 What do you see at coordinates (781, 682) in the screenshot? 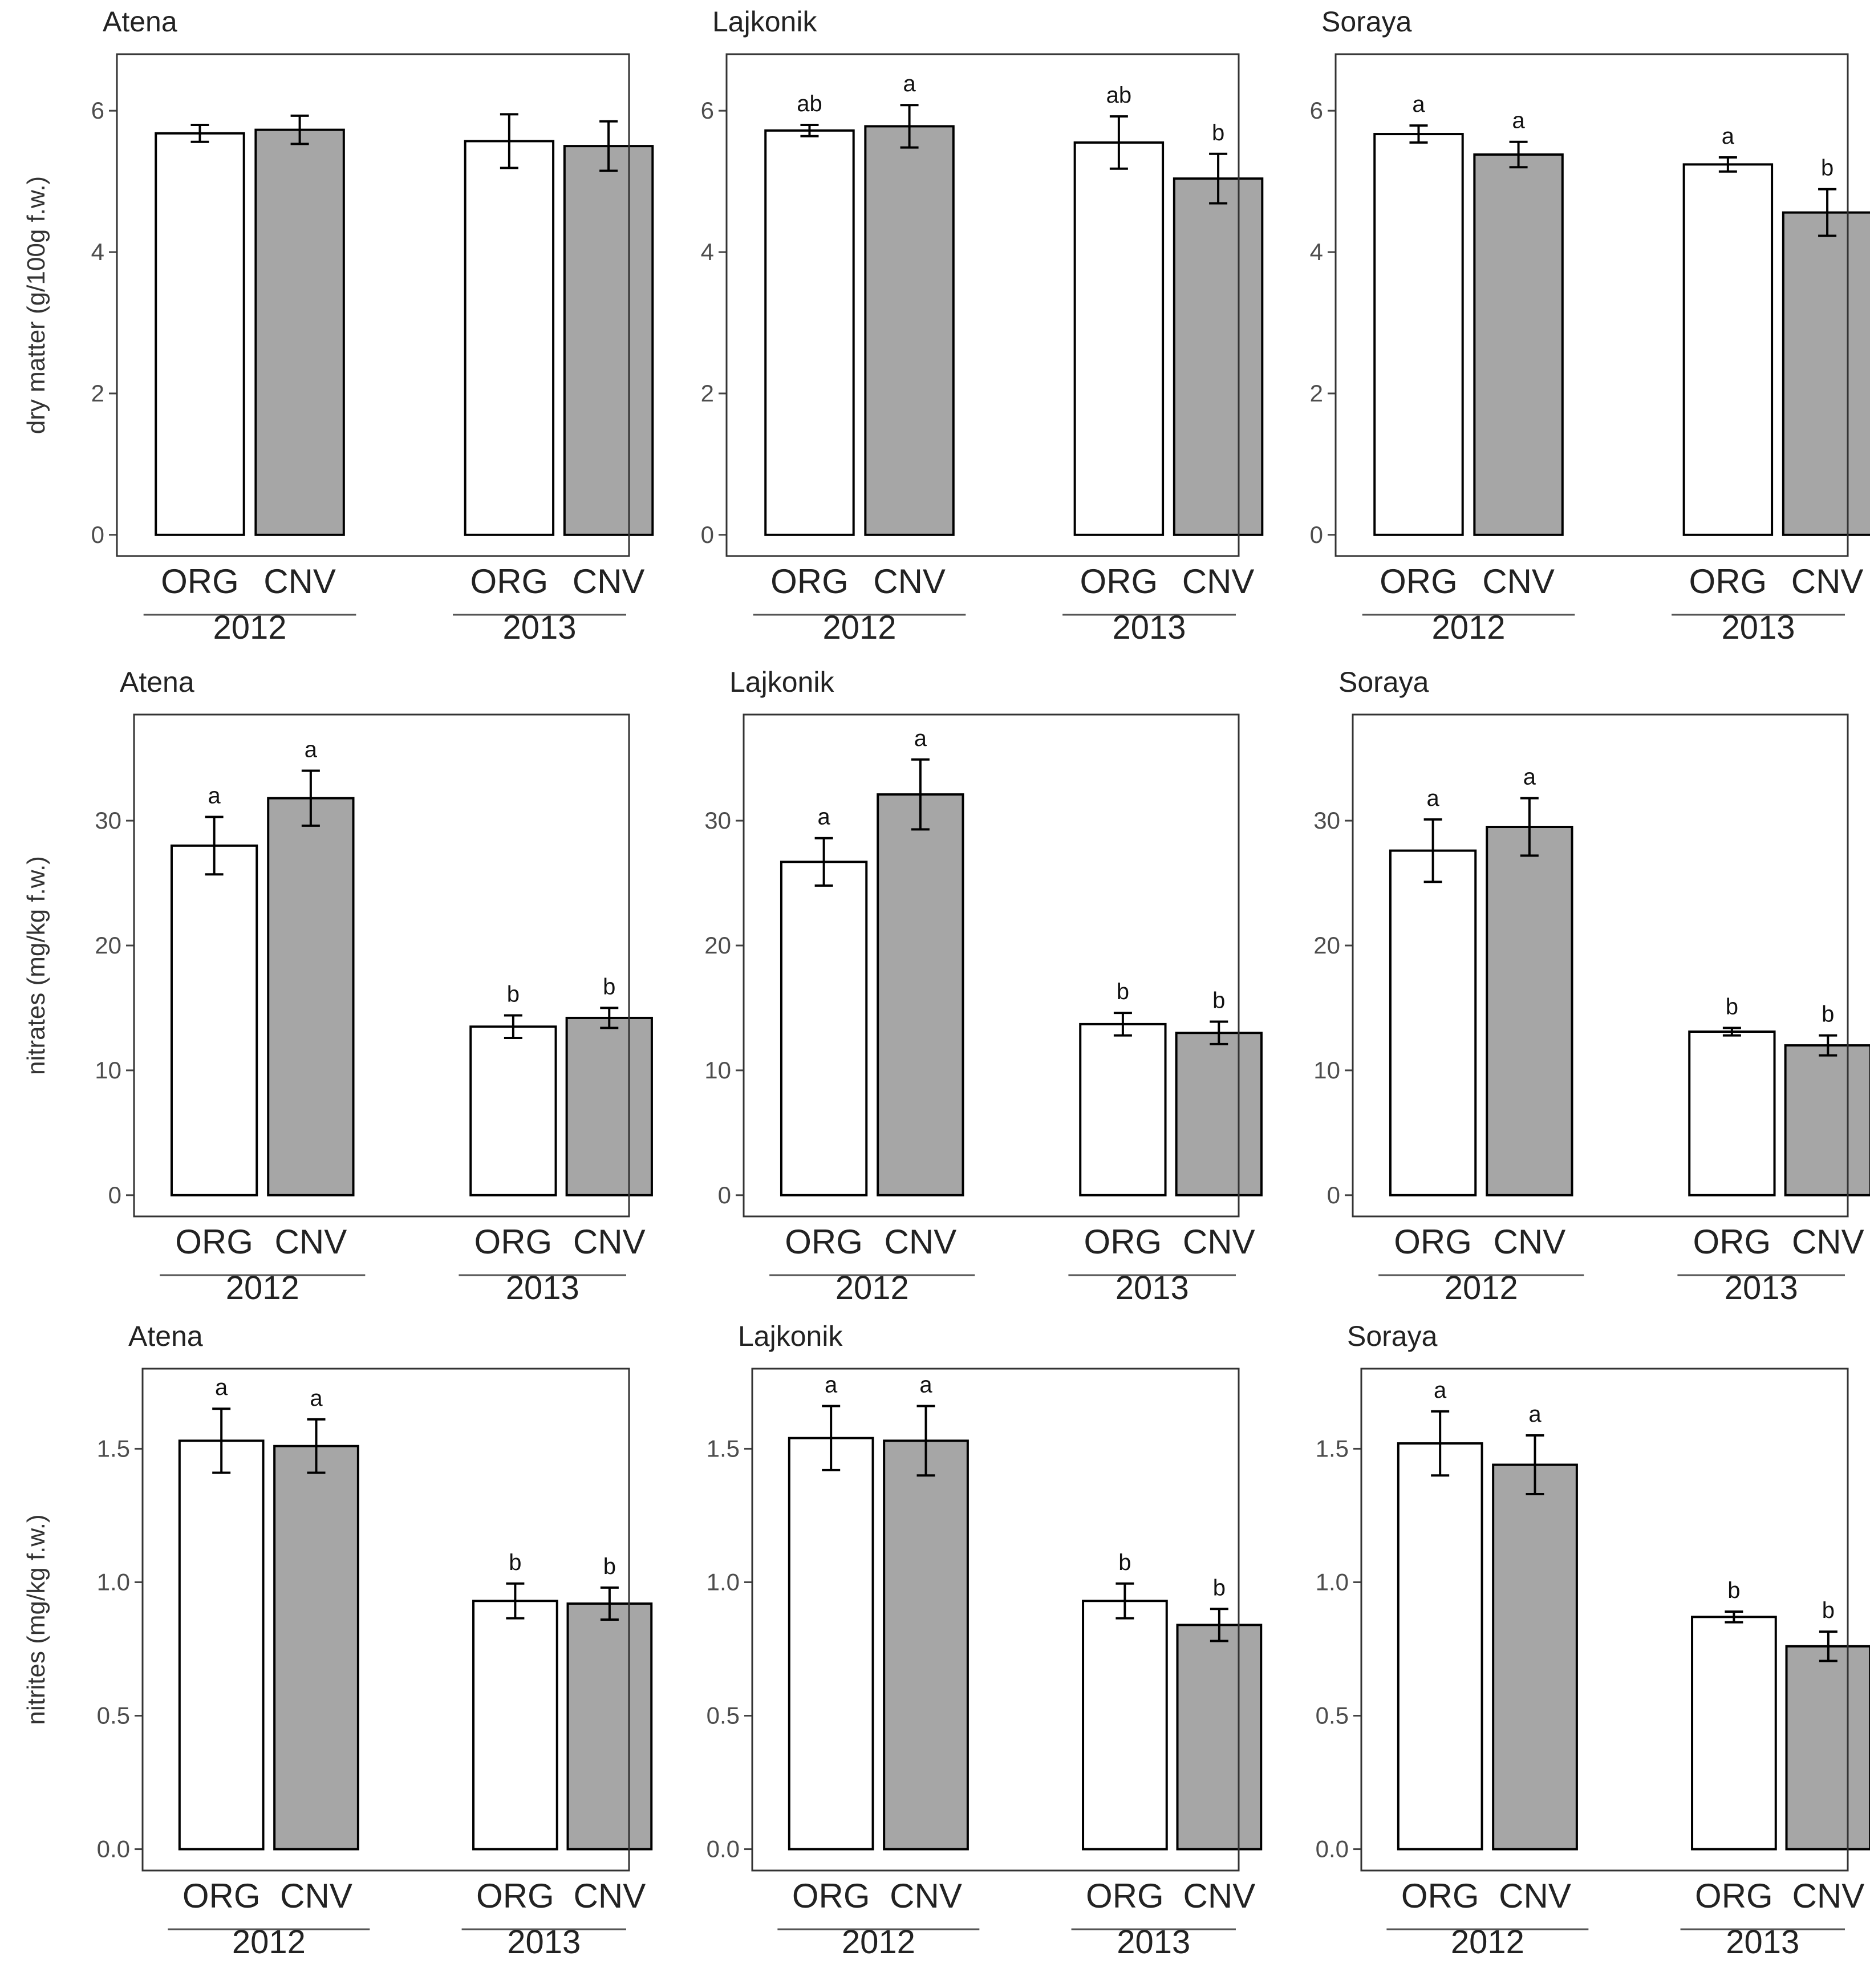
I see `panel-title: Lajkonik` at bounding box center [781, 682].